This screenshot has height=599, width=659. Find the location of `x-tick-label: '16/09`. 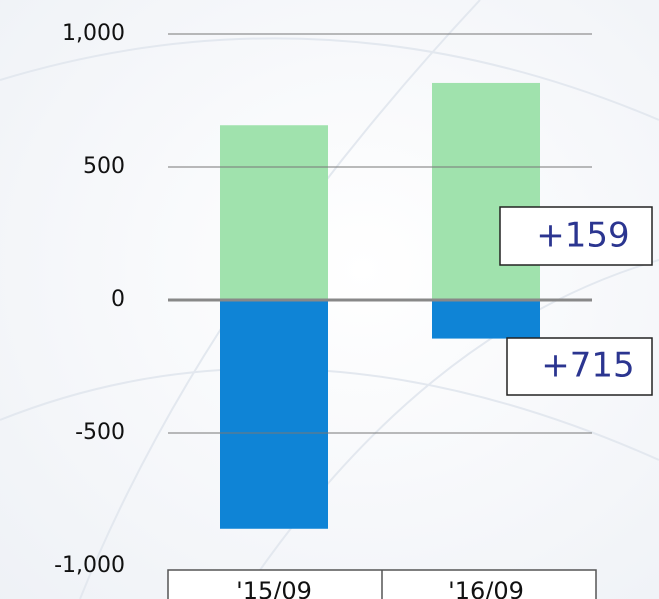

x-tick-label: '16/09 is located at coordinates (486, 588).